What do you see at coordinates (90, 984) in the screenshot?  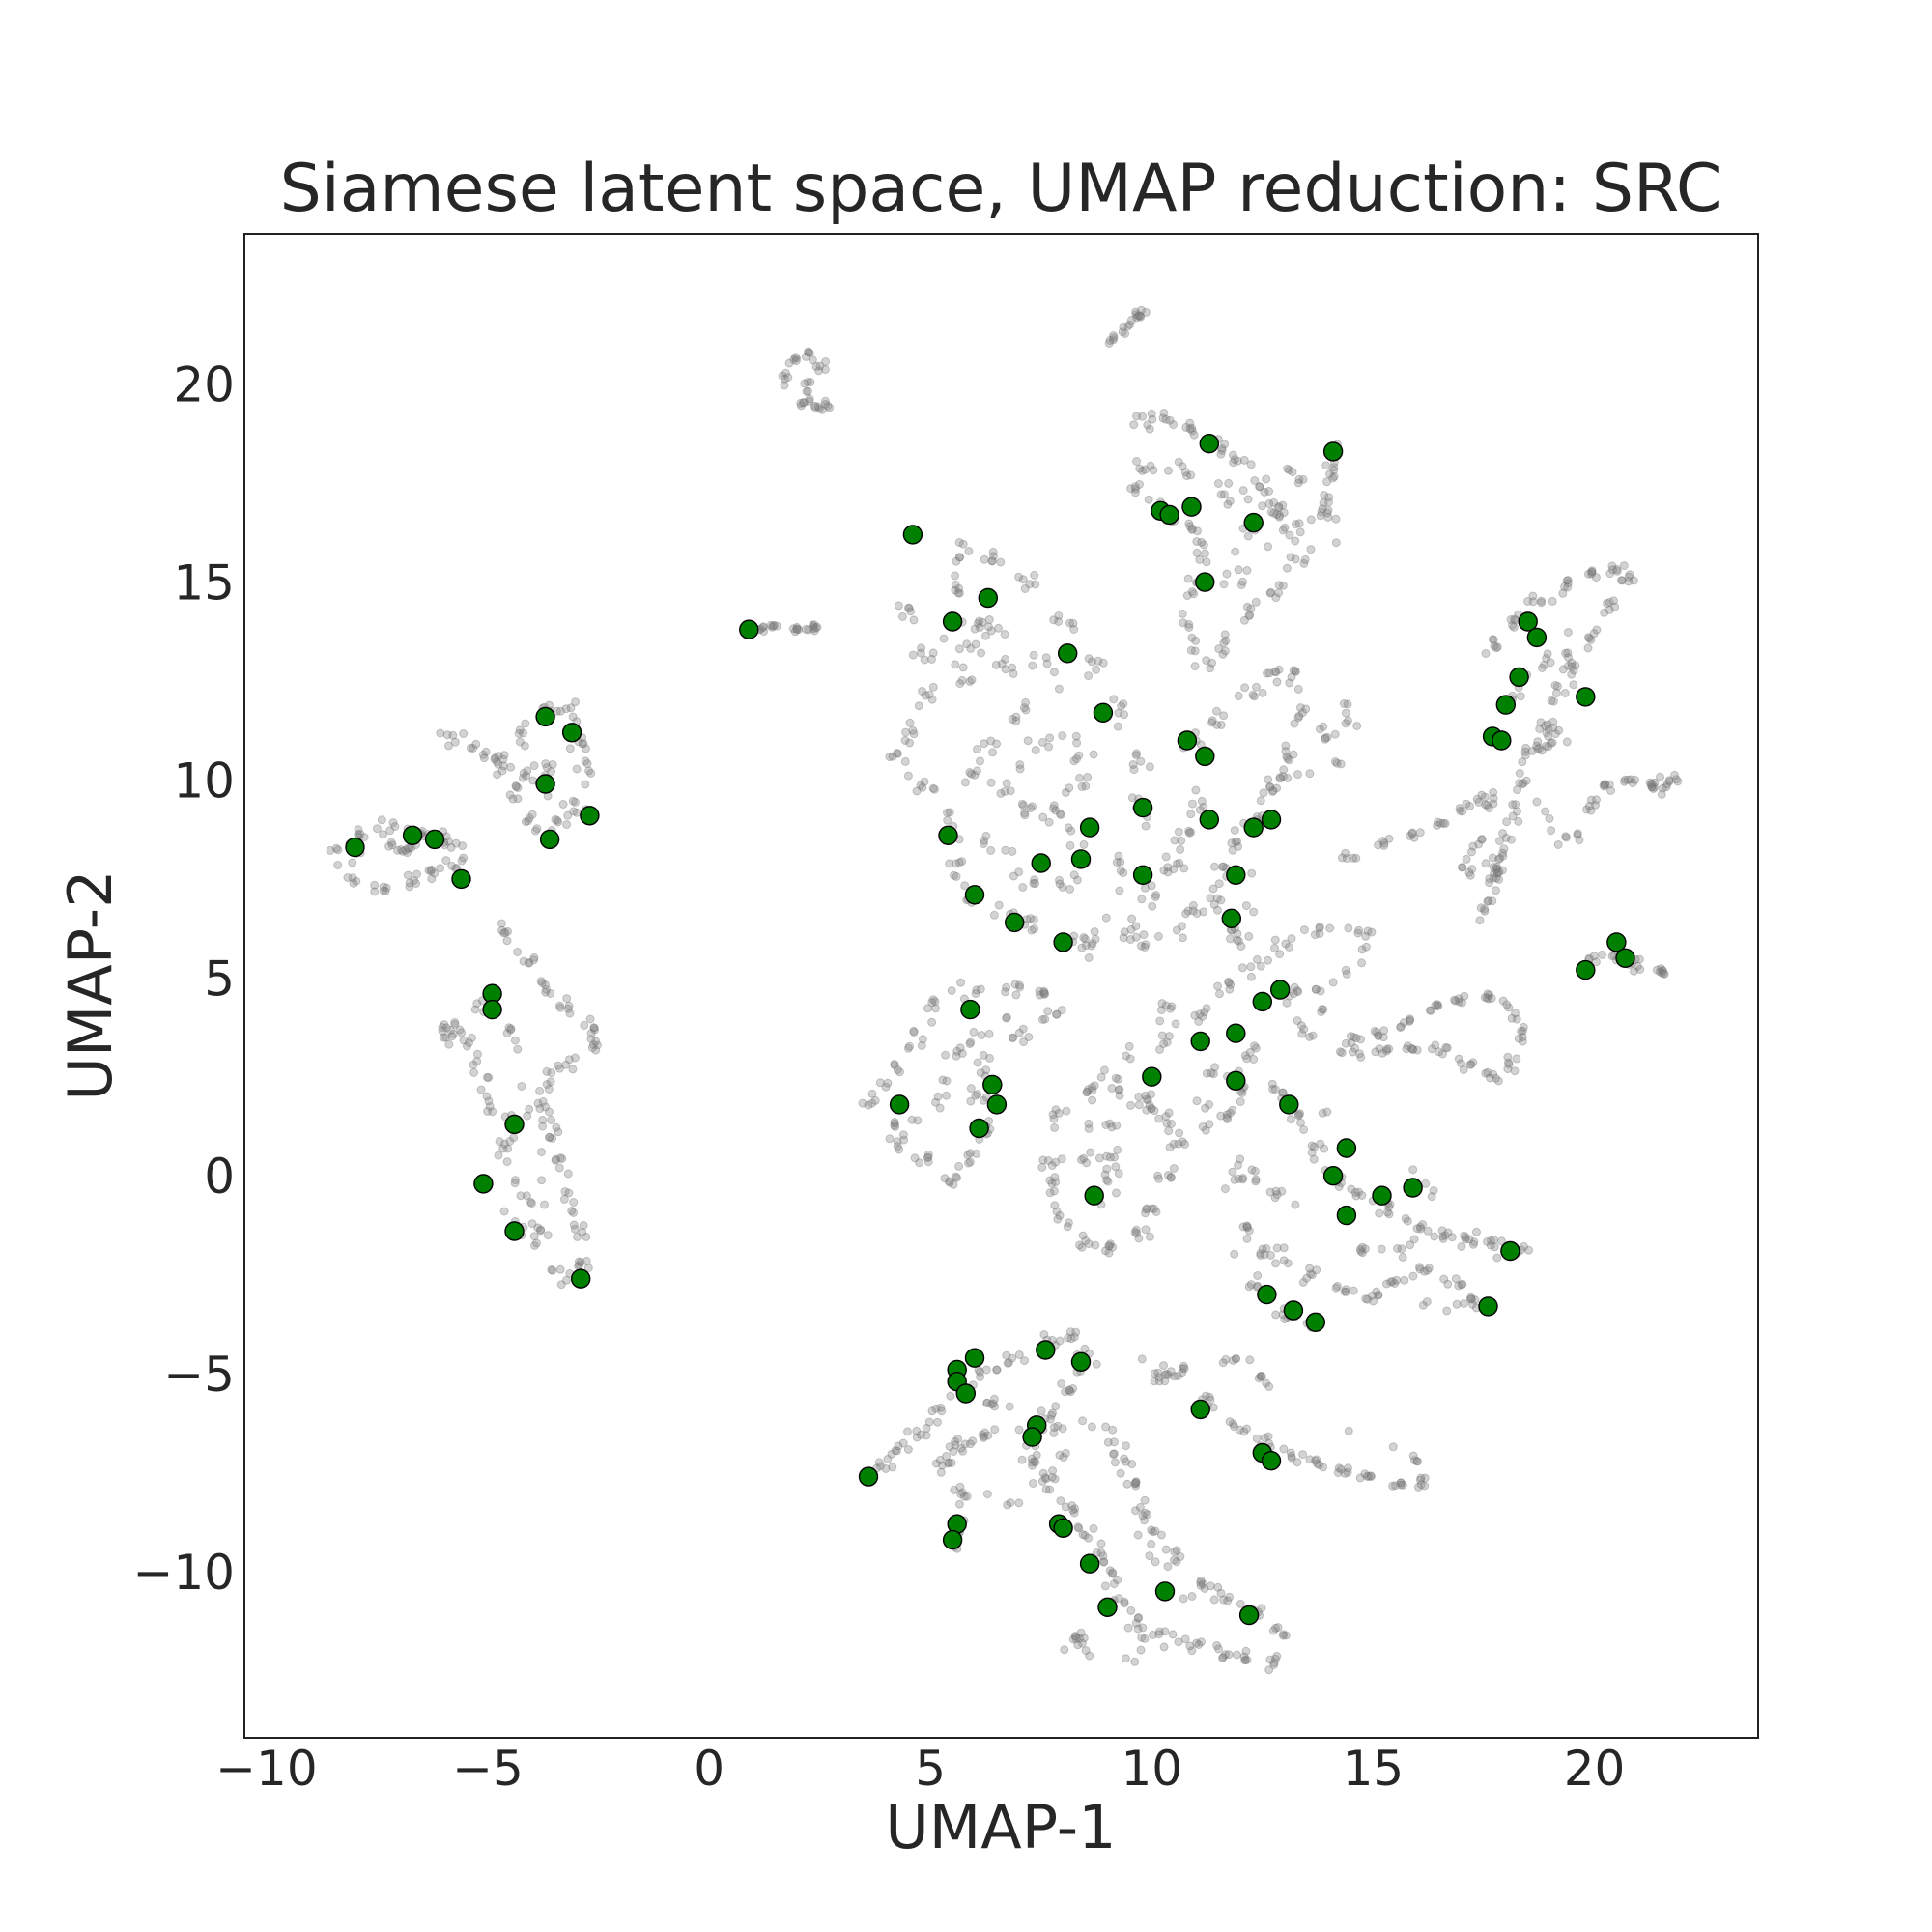 I see `y-axis-label: UMAP-2` at bounding box center [90, 984].